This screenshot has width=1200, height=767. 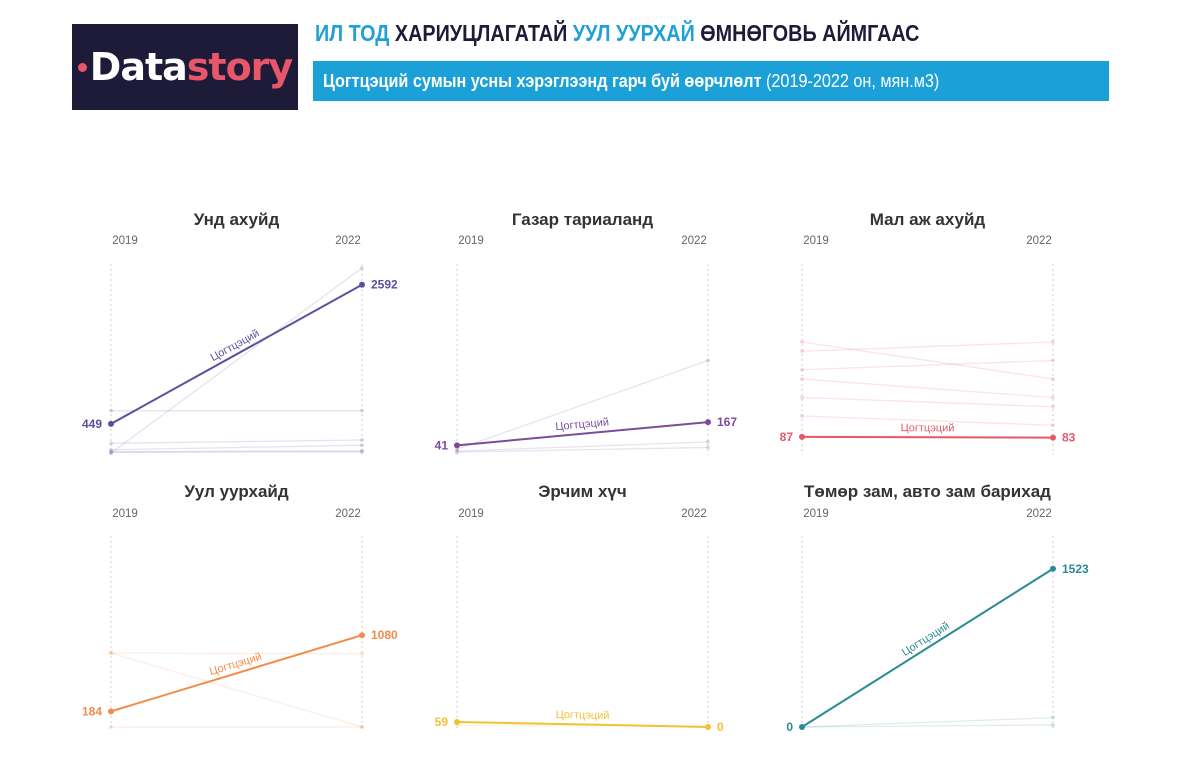 I want to click on chart-title: Газар тариаланд, so click(x=582, y=219).